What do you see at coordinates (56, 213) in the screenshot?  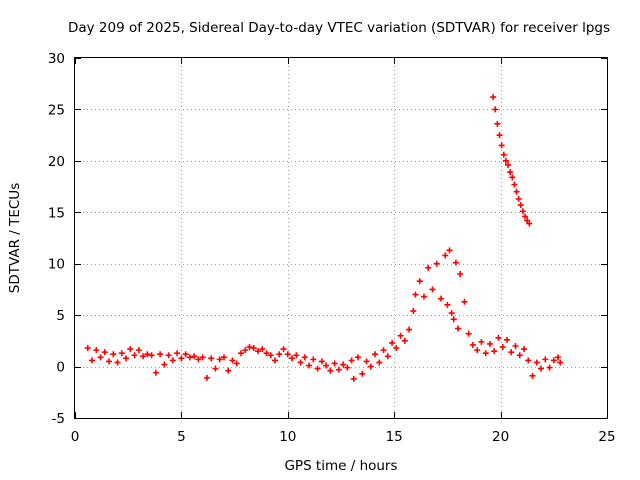 I see `y-tick-label: 15` at bounding box center [56, 213].